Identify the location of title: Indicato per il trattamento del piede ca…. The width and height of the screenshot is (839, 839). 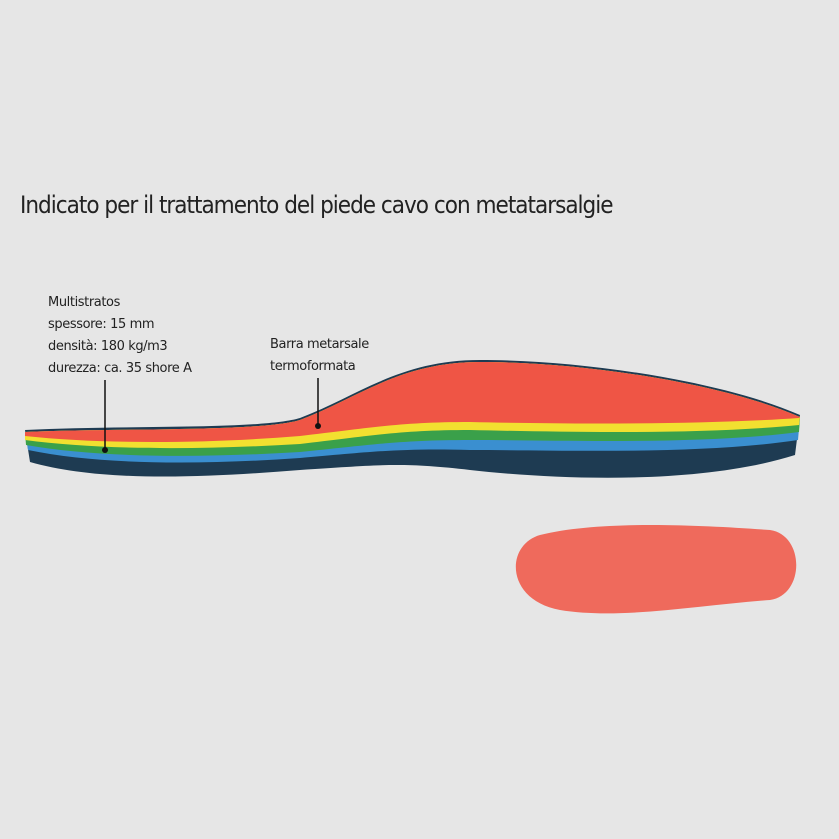
(316, 205).